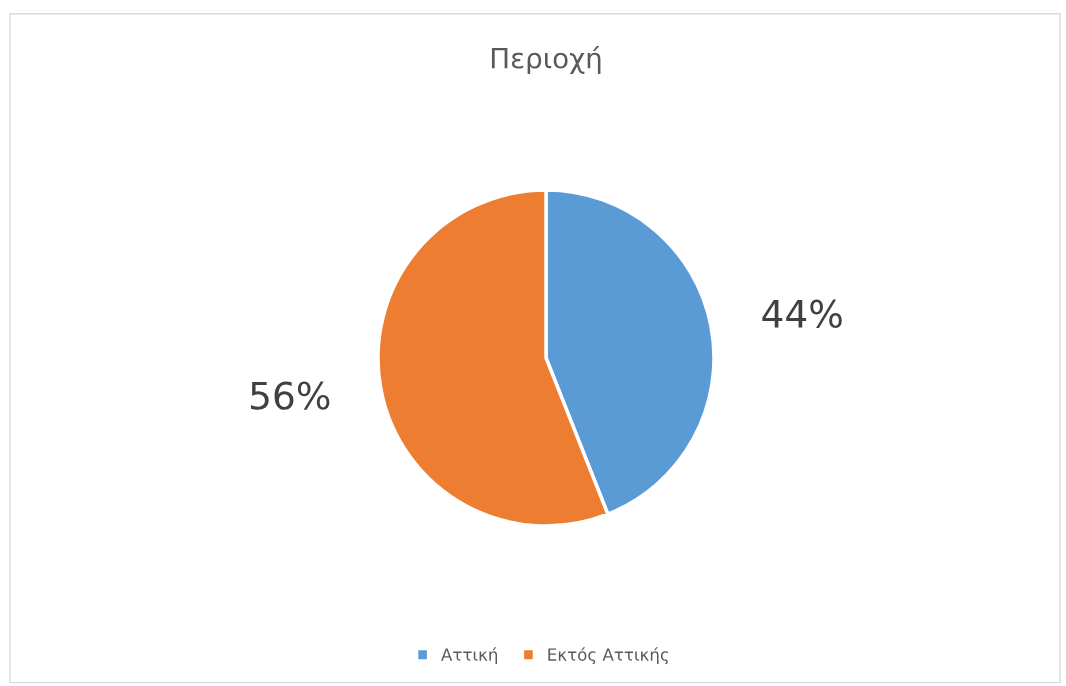 Image resolution: width=1066 pixels, height=686 pixels. Describe the element at coordinates (608, 656) in the screenshot. I see `legend-label: Εκτός Αττικής` at that location.